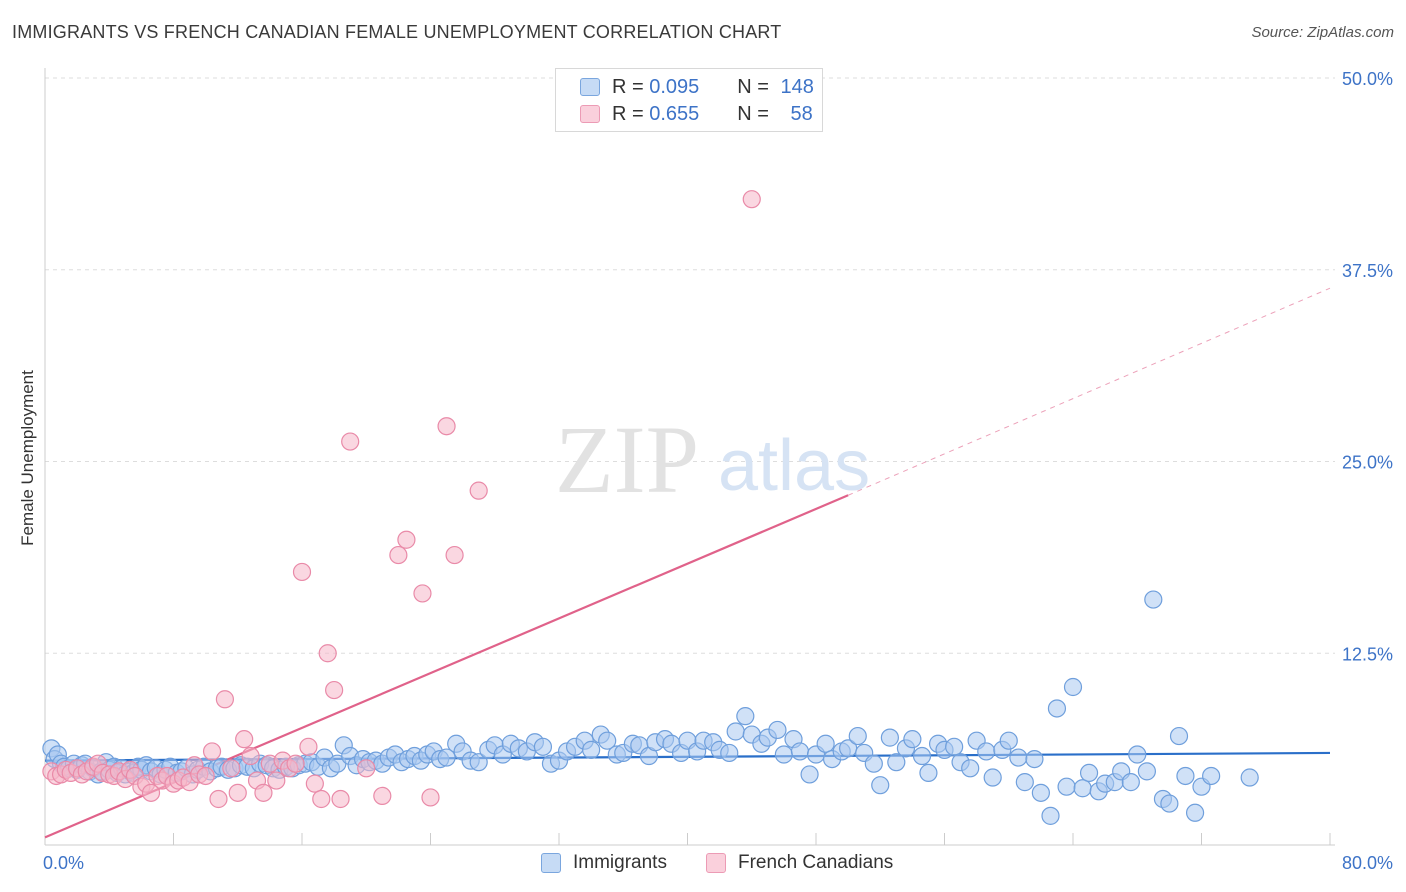  I want to click on immigrants-legend-swatch, so click(551, 863).